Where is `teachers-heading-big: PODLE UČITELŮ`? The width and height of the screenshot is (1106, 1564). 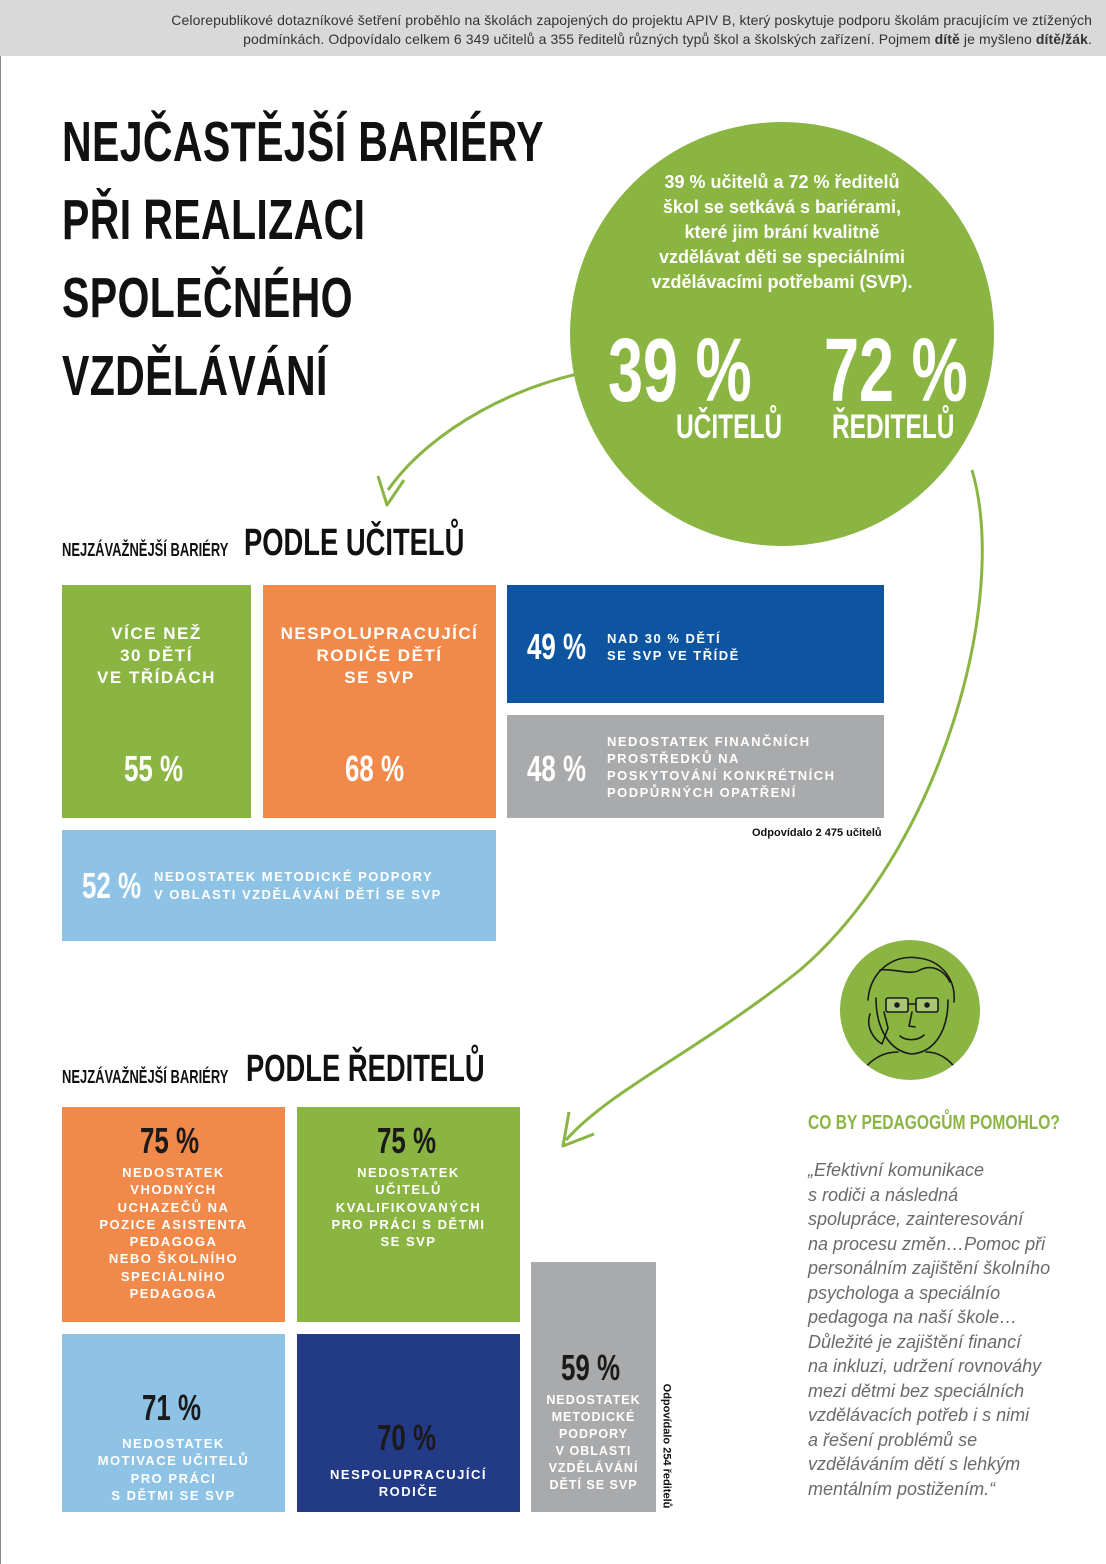
teachers-heading-big: PODLE UČITELŮ is located at coordinates (354, 543).